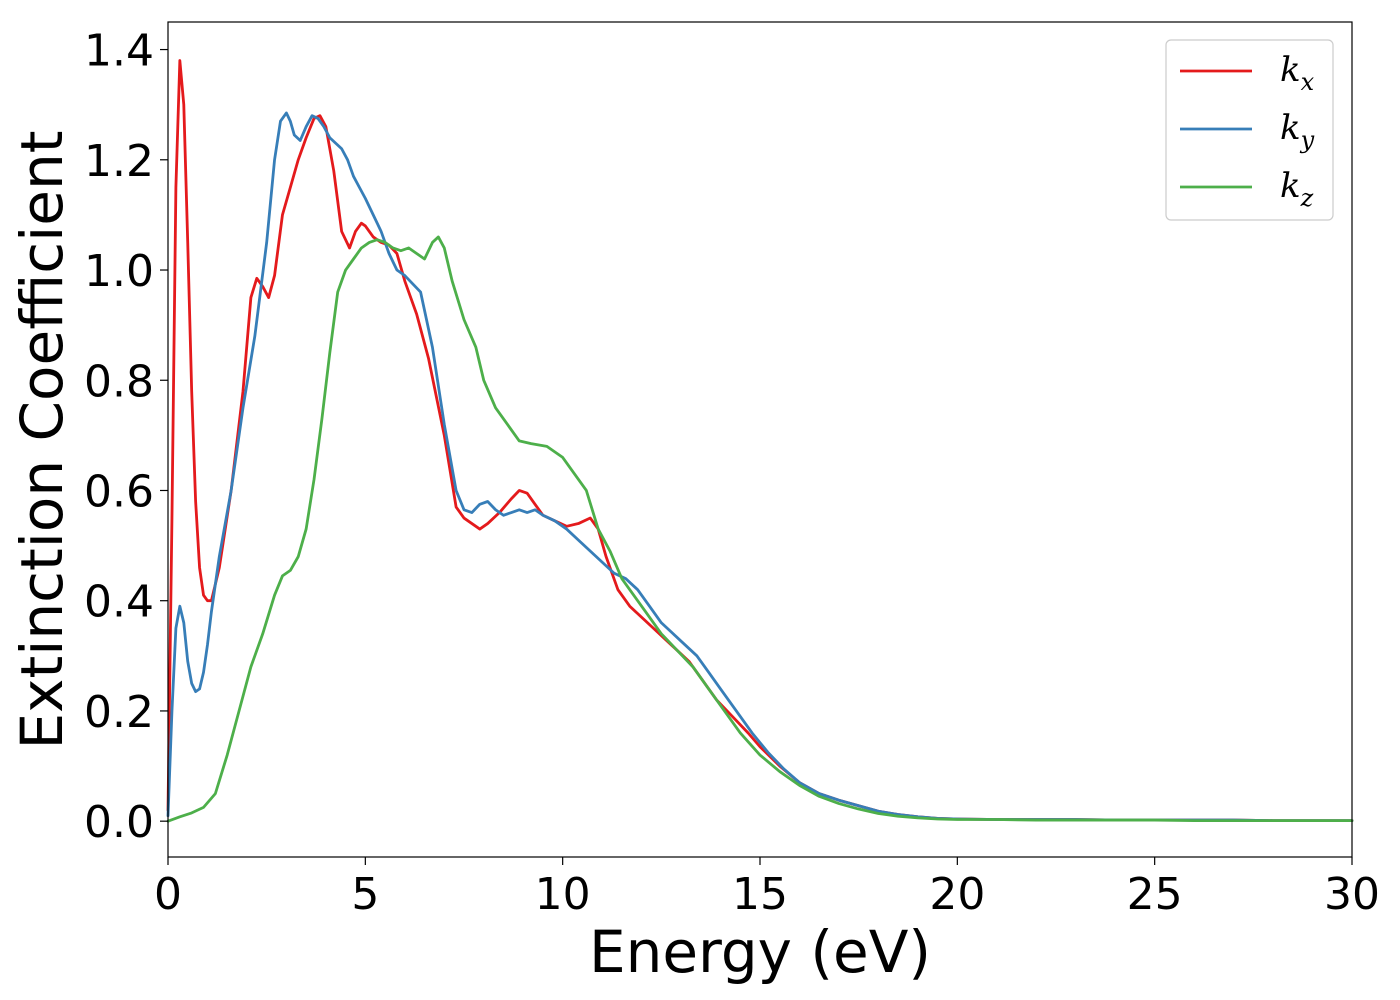 Image resolution: width=1400 pixels, height=1000 pixels. I want to click on y-tick-label: 0.8, so click(119, 381).